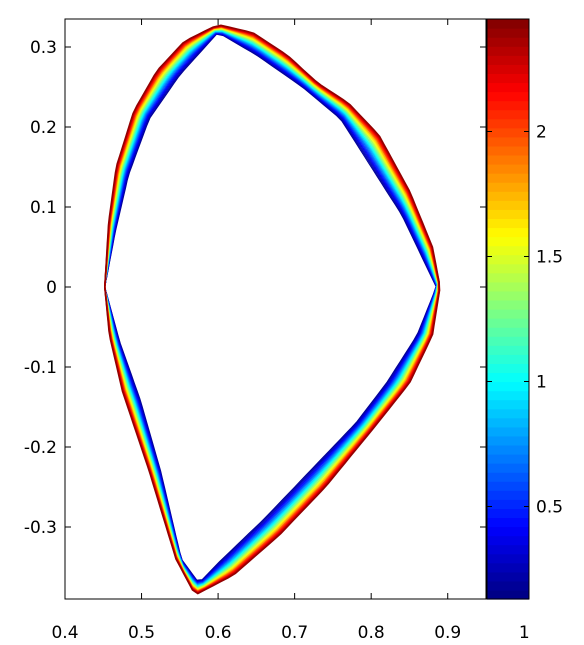 This screenshot has width=584, height=645. What do you see at coordinates (447, 633) in the screenshot?
I see `x-tick-label: 0.9` at bounding box center [447, 633].